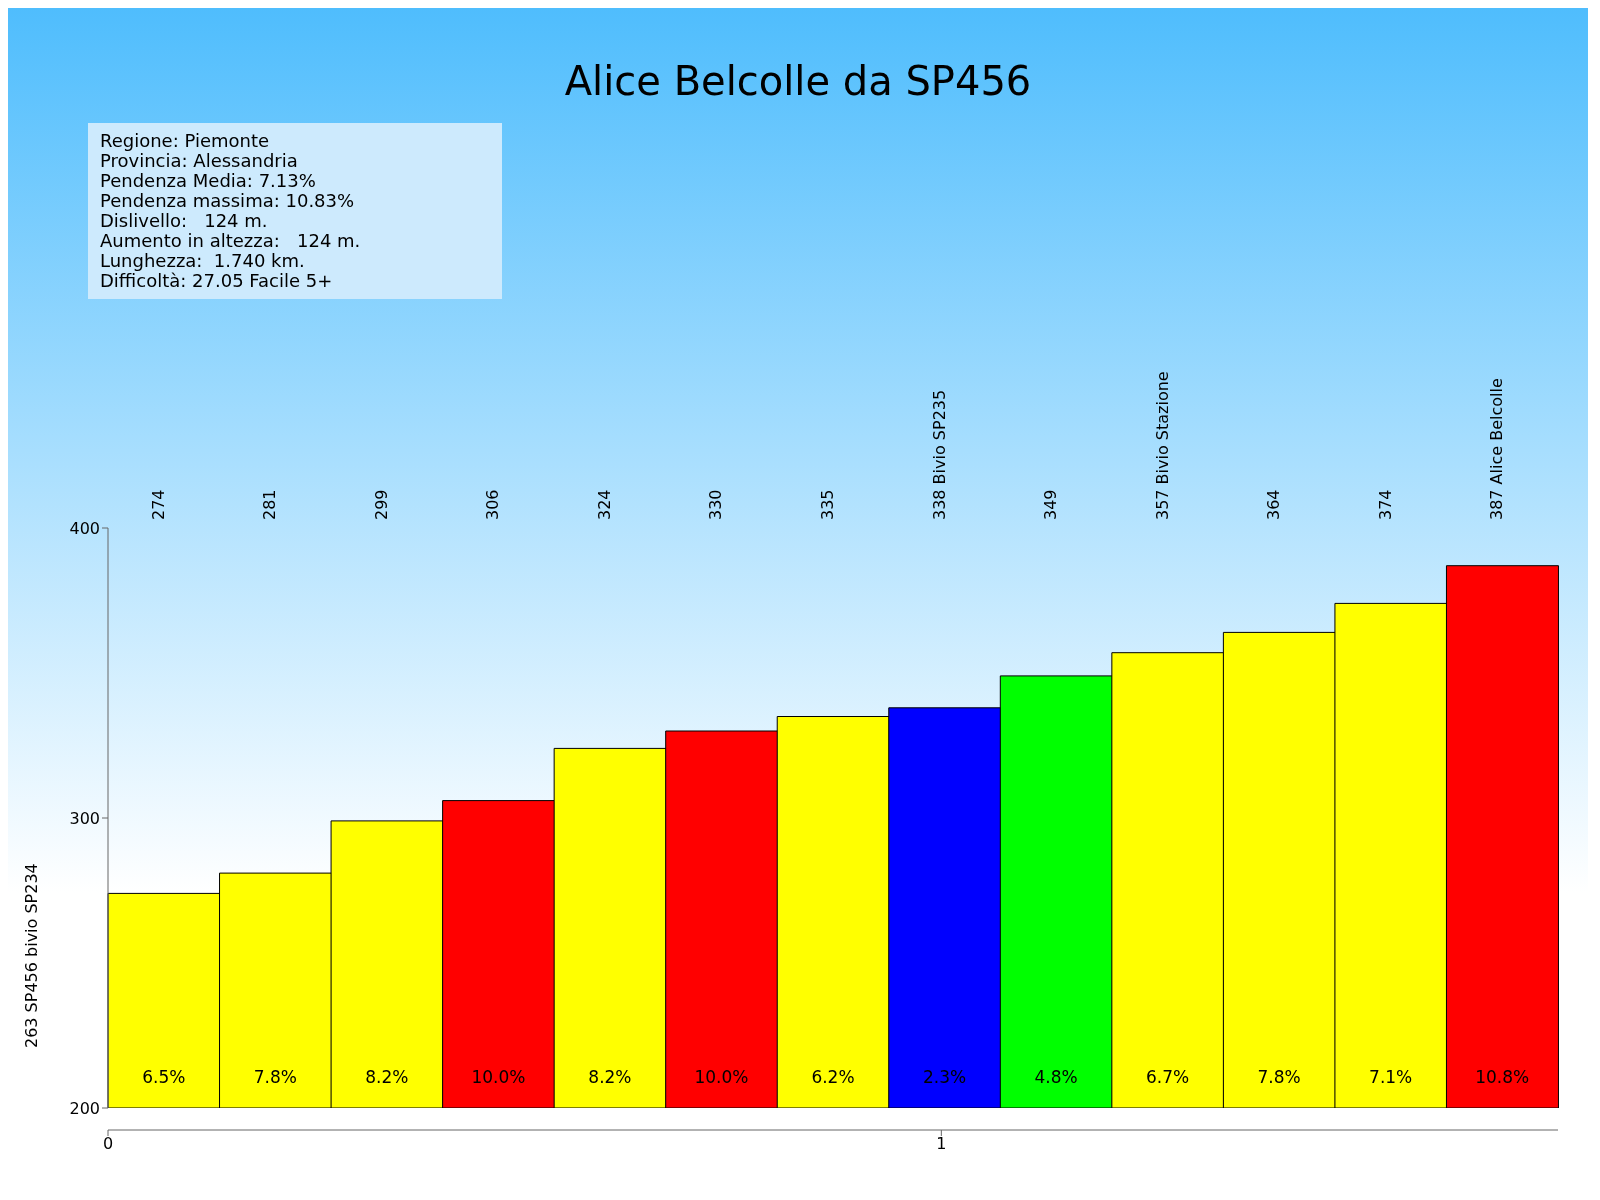 This screenshot has width=1600, height=1200. I want to click on text: Provincia: Alessandria, so click(199, 160).